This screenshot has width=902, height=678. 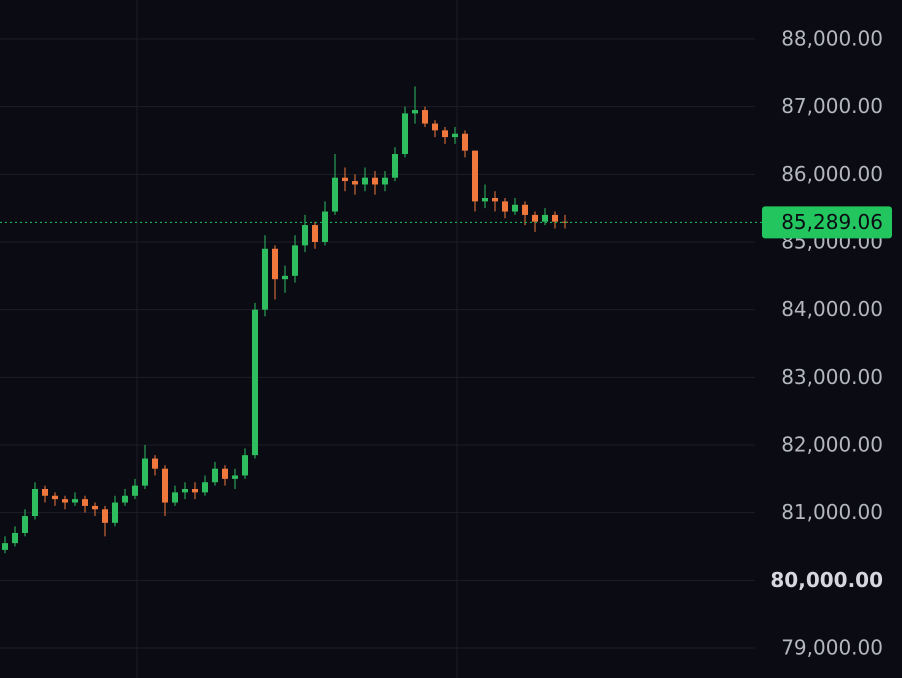 I want to click on y-tick-label: 88,000.00, so click(x=832, y=38).